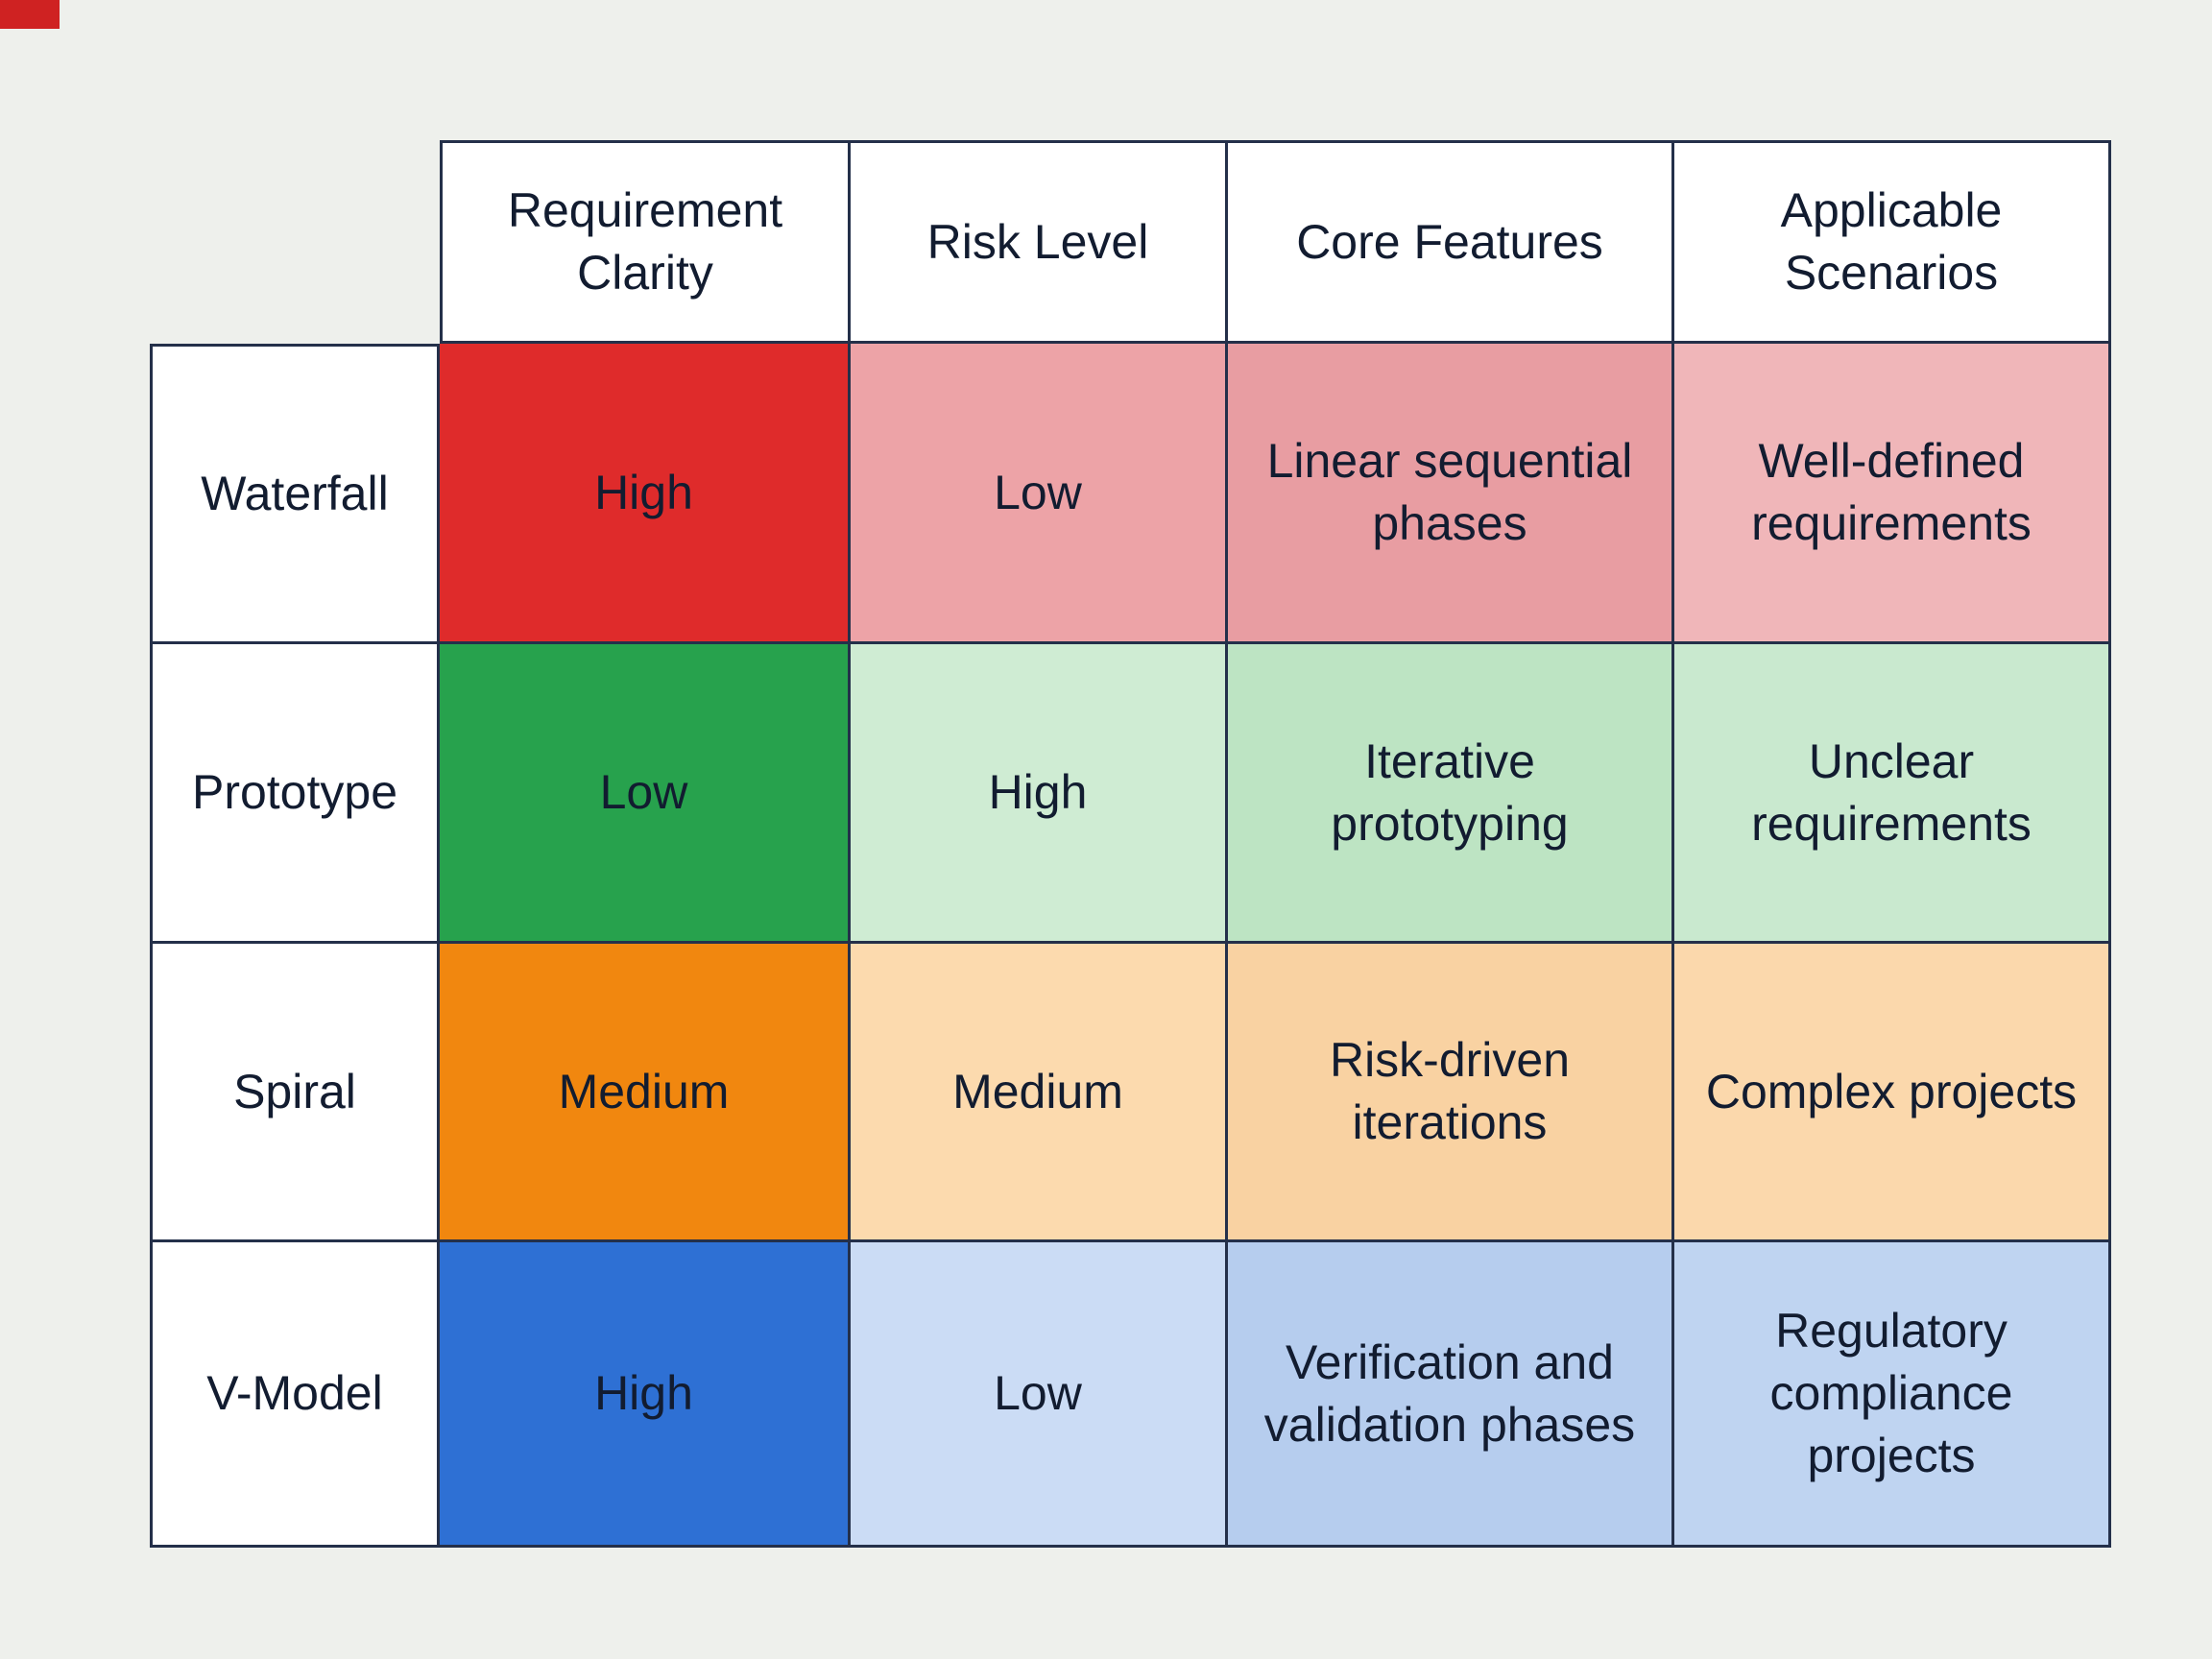 The height and width of the screenshot is (1659, 2212). What do you see at coordinates (30, 14) in the screenshot?
I see `corner-red-mark` at bounding box center [30, 14].